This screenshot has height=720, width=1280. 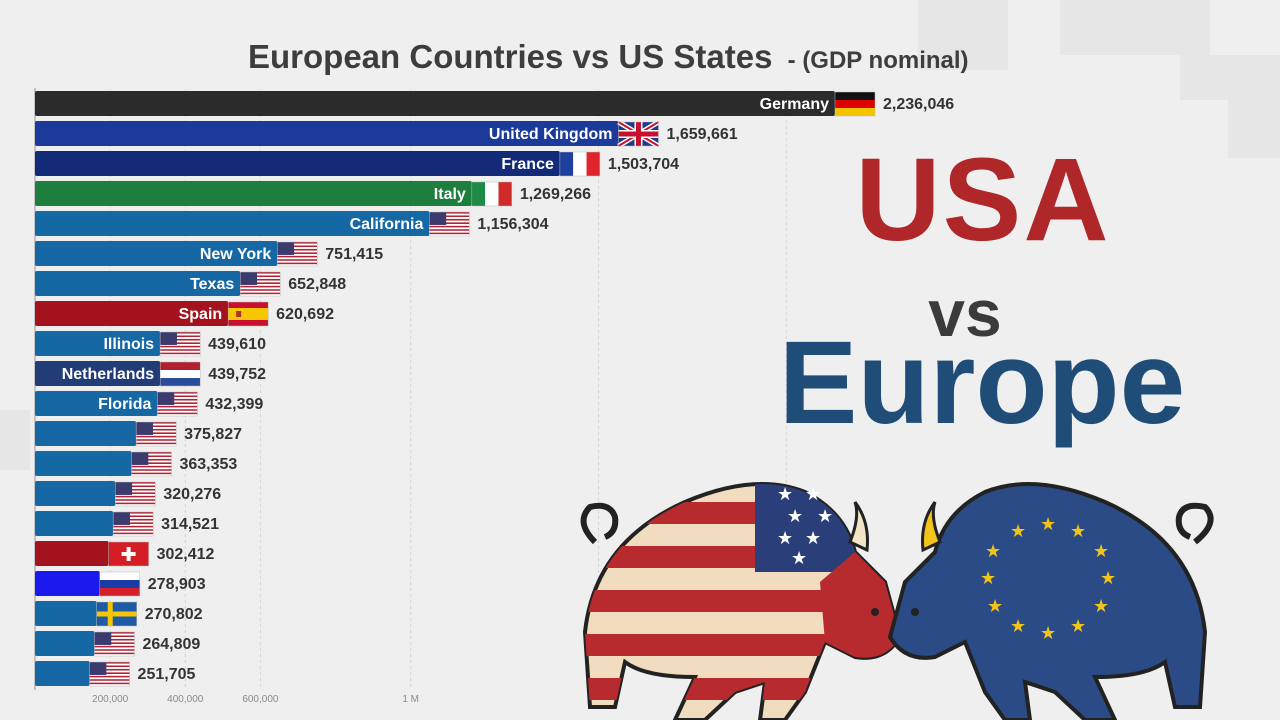 I want to click on bar-value-label: 1,156,304, so click(x=512, y=224).